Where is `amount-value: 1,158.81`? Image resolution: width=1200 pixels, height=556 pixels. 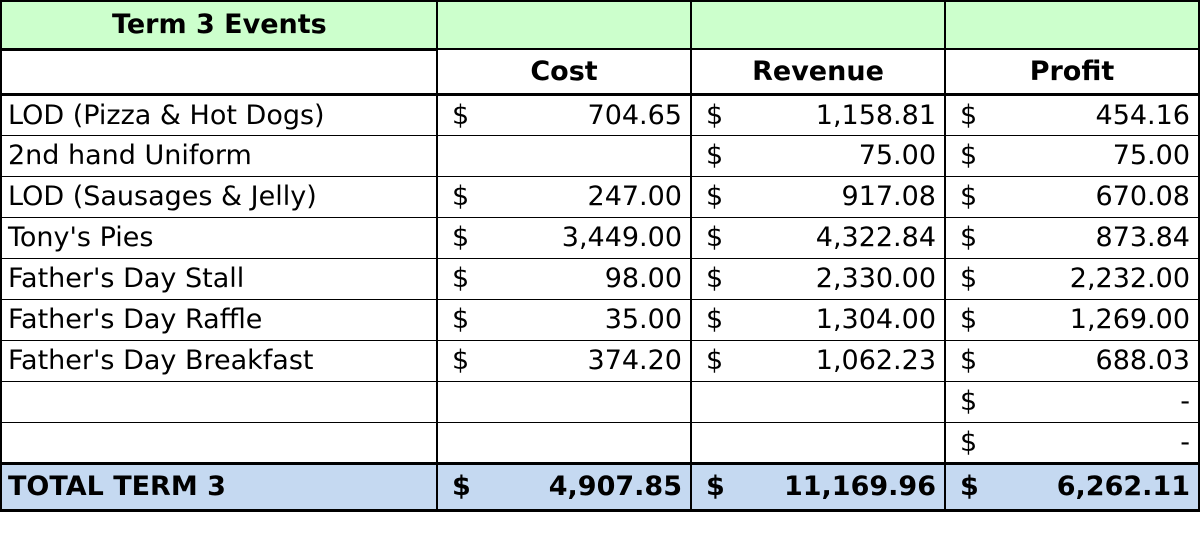 amount-value: 1,158.81 is located at coordinates (875, 115).